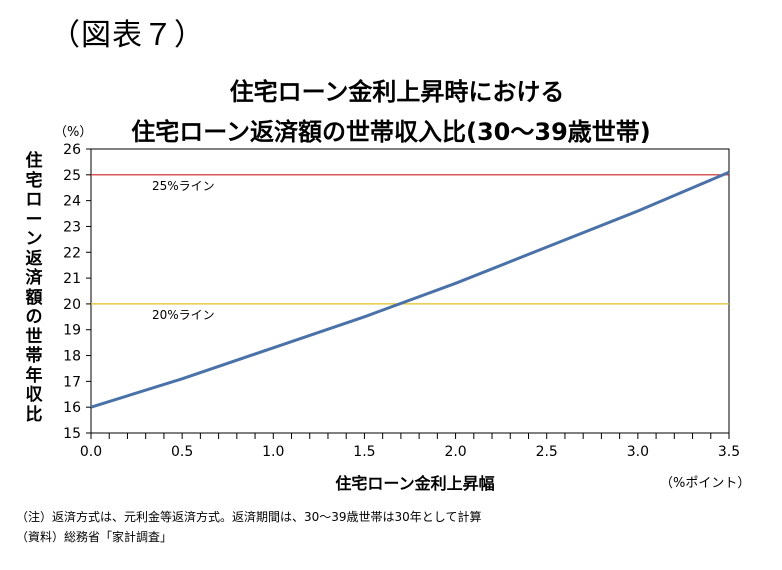 Image resolution: width=782 pixels, height=570 pixels. Describe the element at coordinates (91, 452) in the screenshot. I see `x-tick-label: 0.0` at that location.